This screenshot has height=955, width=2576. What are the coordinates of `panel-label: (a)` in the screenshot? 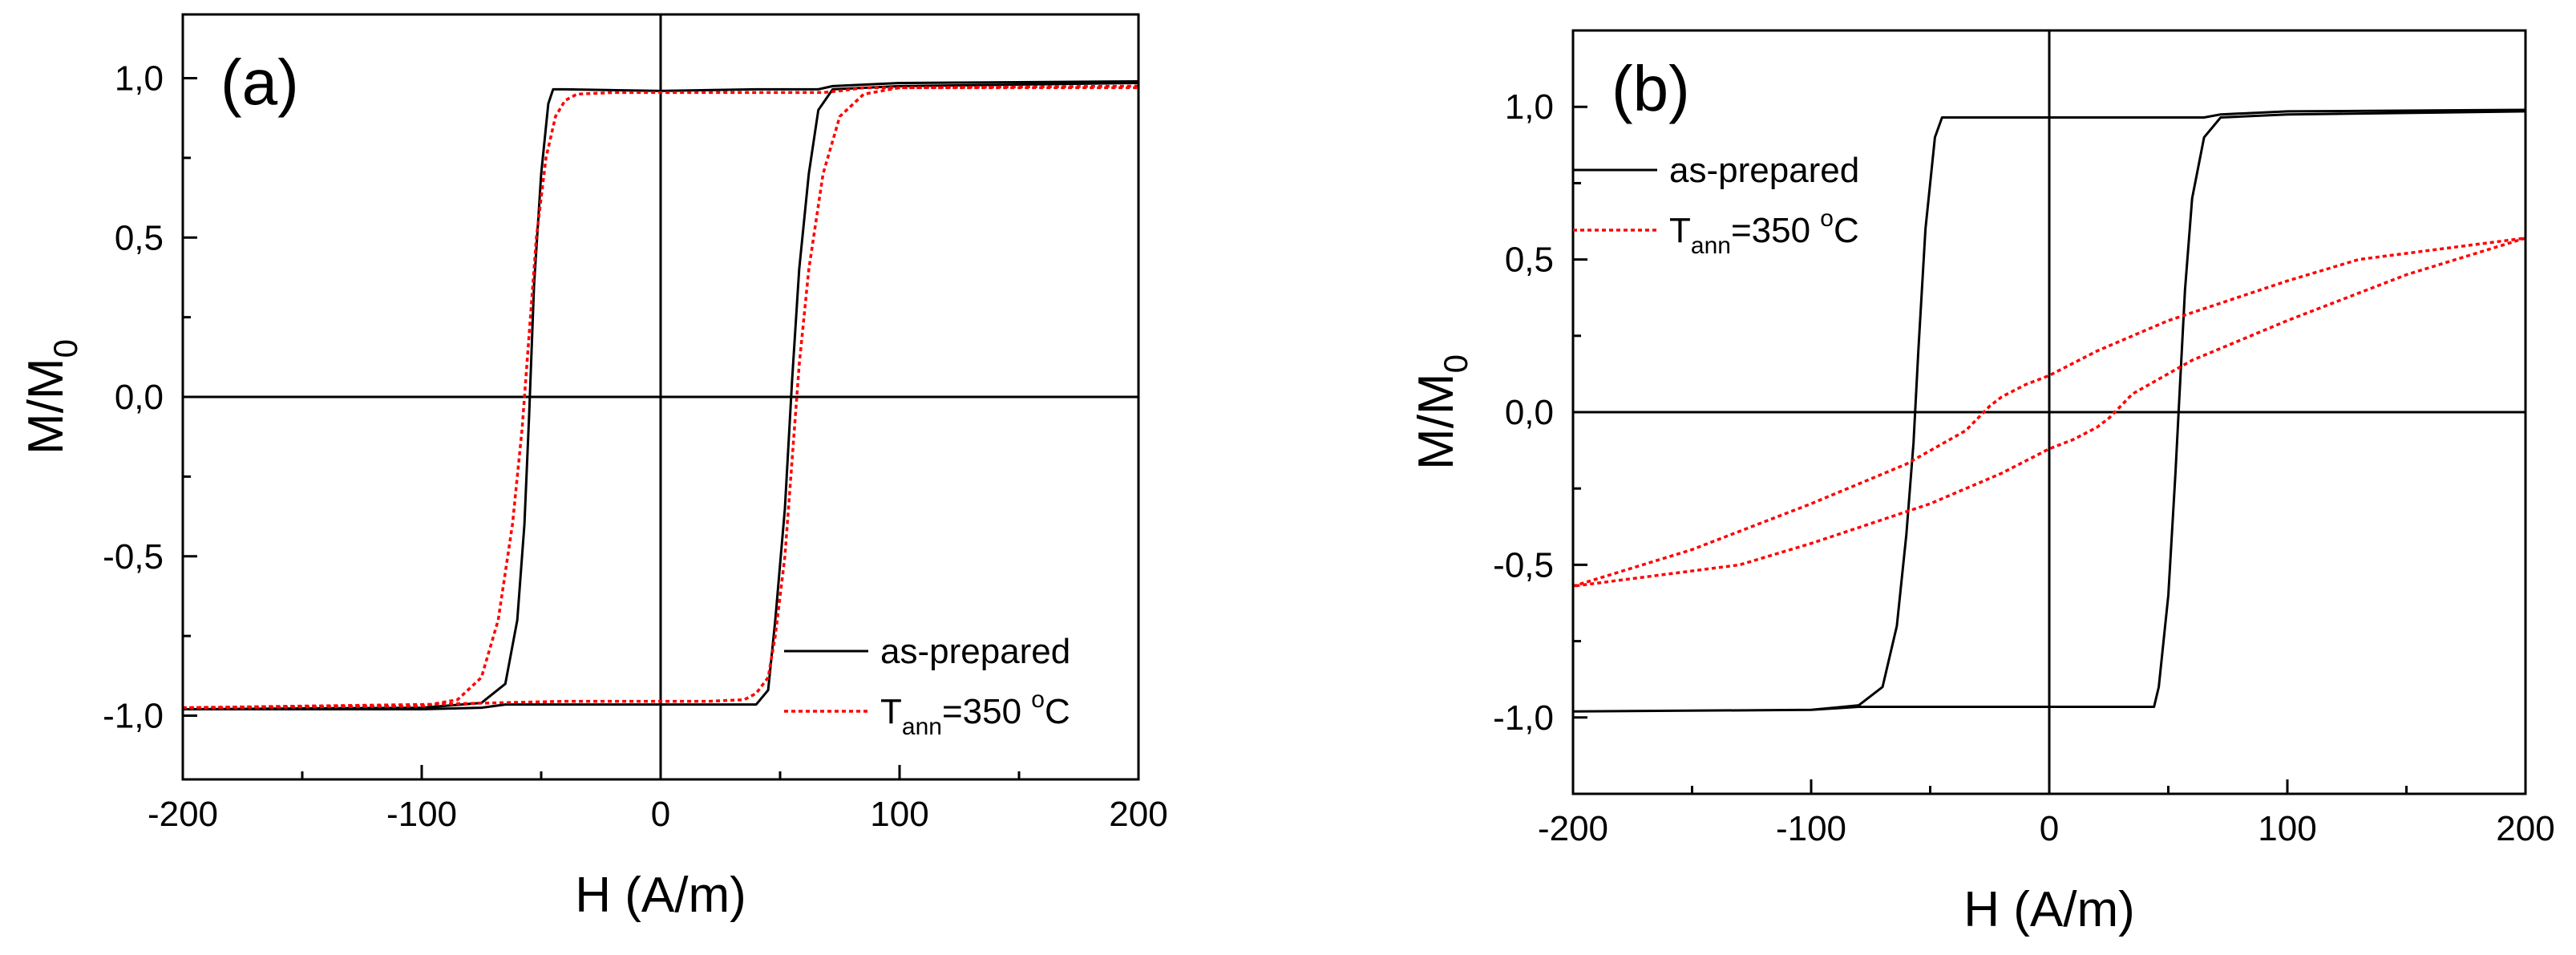 It's located at (259, 82).